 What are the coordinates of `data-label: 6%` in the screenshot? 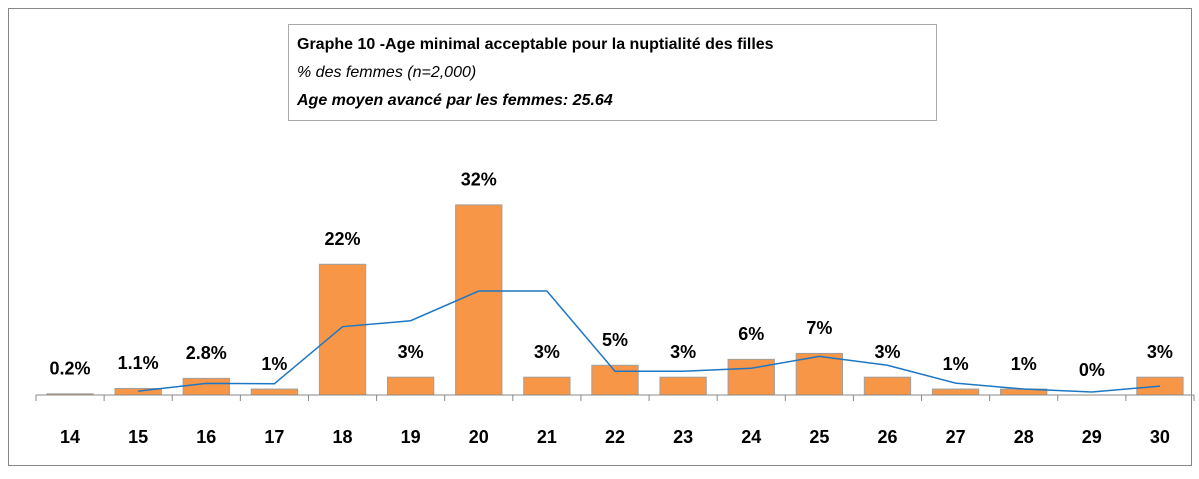 It's located at (751, 334).